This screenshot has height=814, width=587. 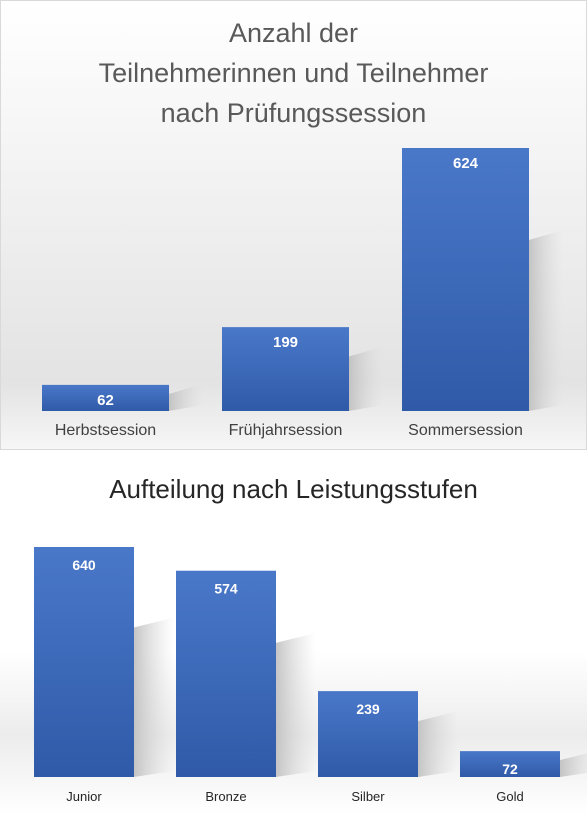 I want to click on category-label-herbstsession: Herbstsession, so click(x=105, y=430).